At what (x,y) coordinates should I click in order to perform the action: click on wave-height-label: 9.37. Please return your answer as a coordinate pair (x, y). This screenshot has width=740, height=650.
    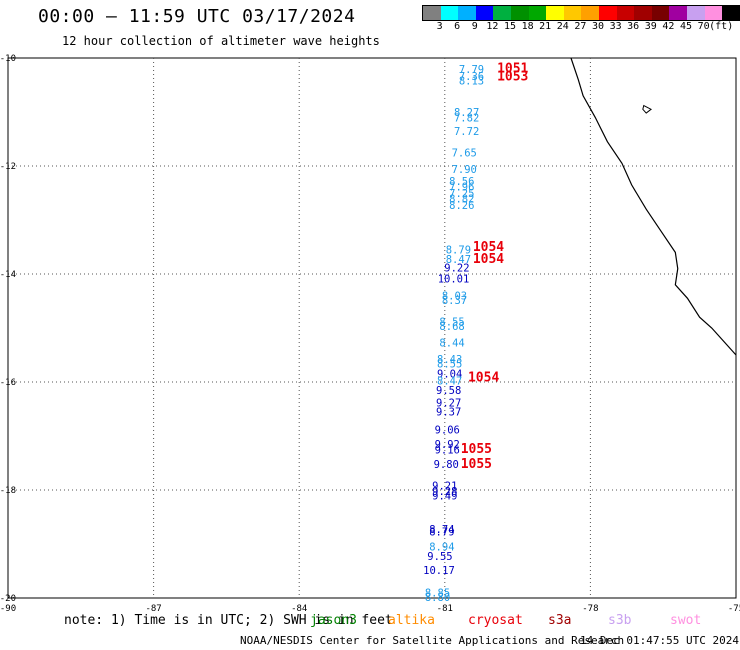
    Looking at the image, I should click on (448, 413).